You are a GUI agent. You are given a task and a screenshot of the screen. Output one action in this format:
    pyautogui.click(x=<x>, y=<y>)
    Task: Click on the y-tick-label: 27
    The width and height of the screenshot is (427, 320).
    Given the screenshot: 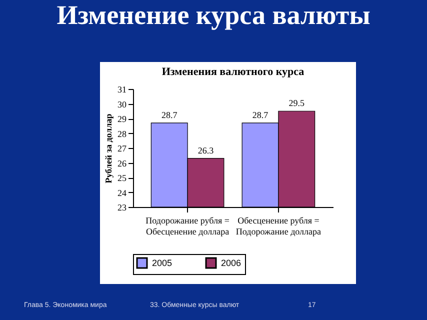 What is the action you would take?
    pyautogui.click(x=122, y=149)
    